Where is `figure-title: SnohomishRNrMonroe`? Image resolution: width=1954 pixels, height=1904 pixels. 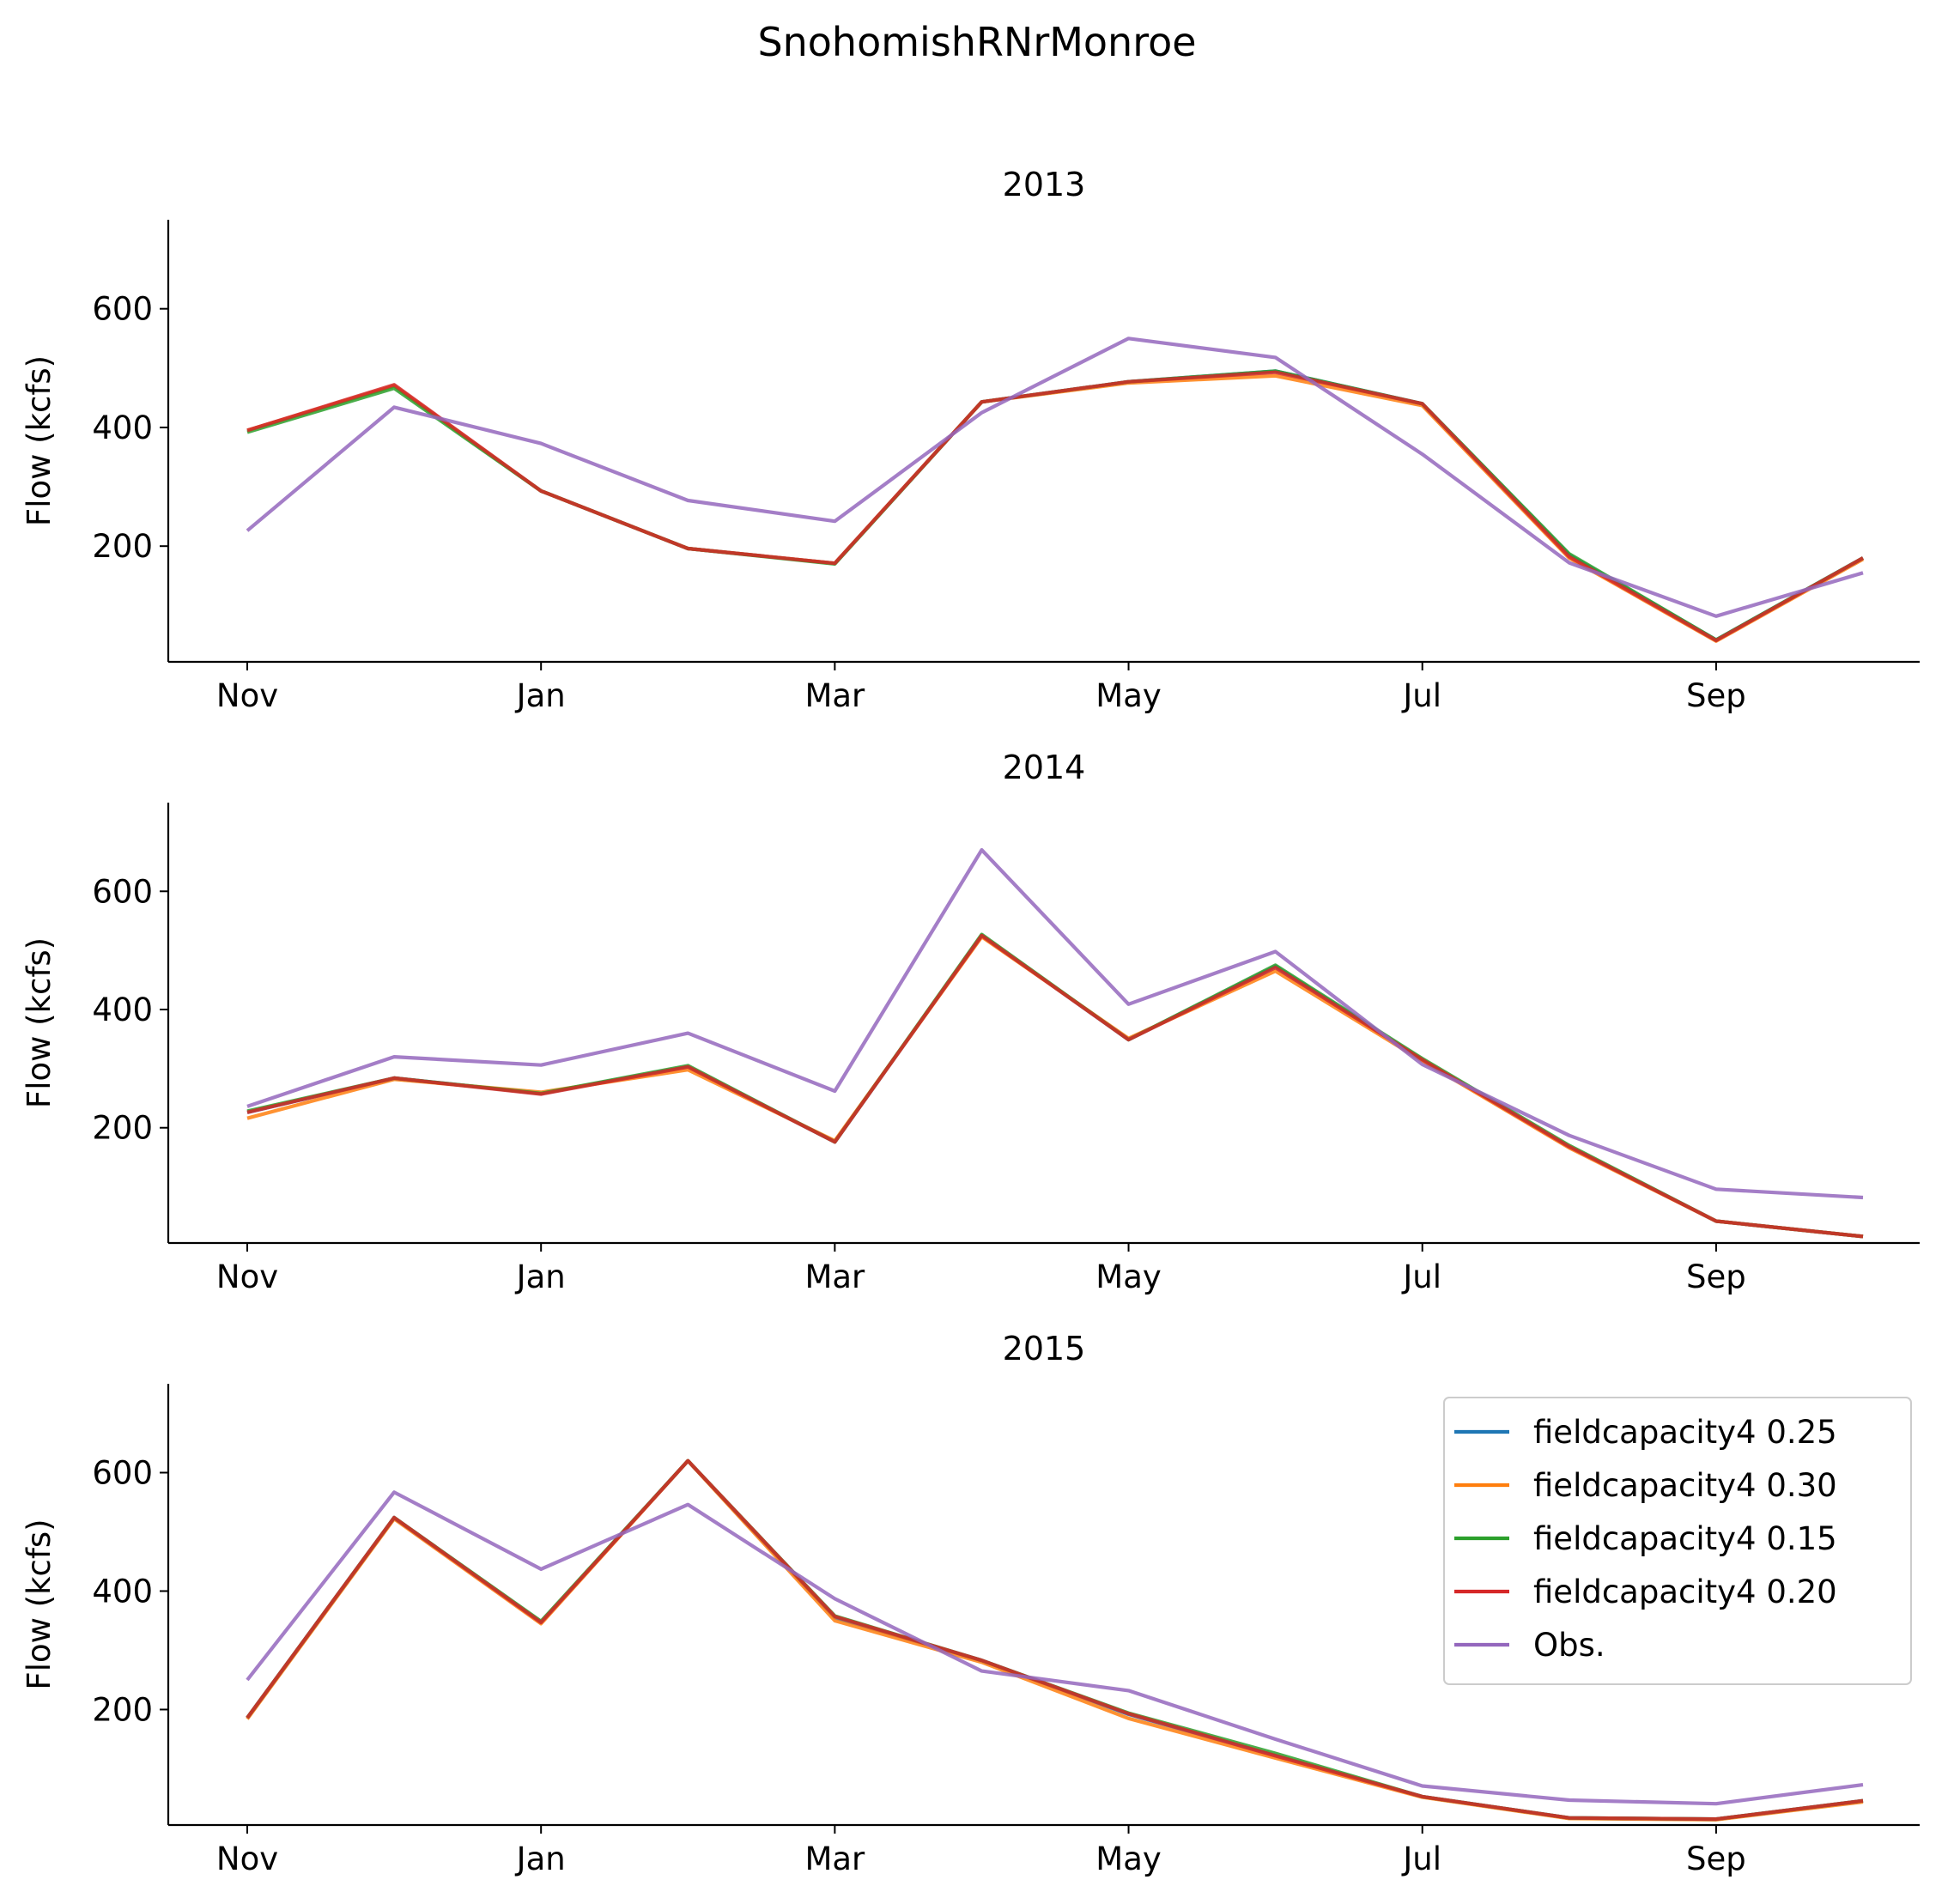 figure-title: SnohomishRNrMonroe is located at coordinates (977, 42).